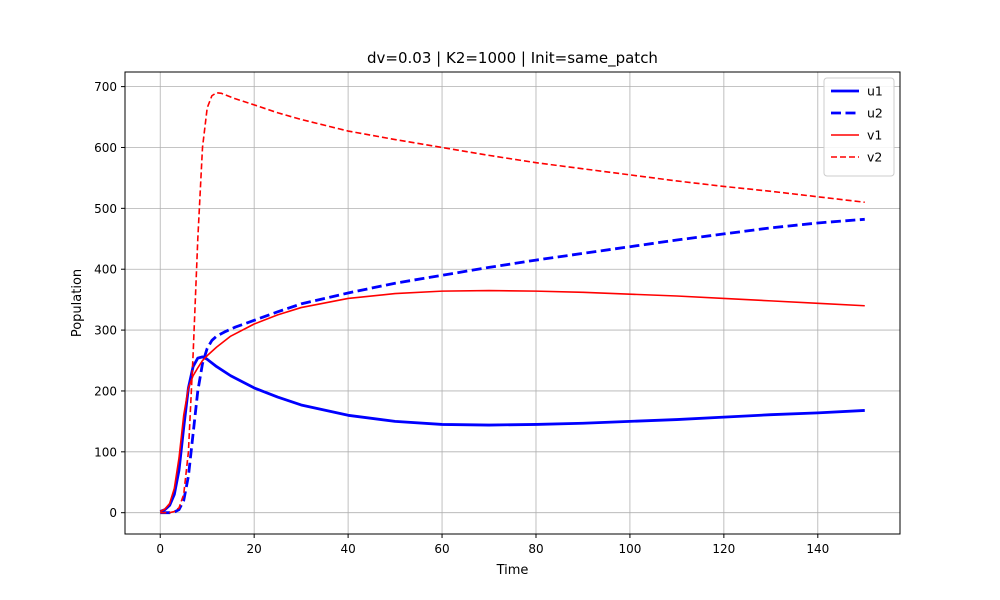 The height and width of the screenshot is (600, 1000). What do you see at coordinates (512, 58) in the screenshot?
I see `chart-title: dv=0.03 | K2=1000 | Init=same_patch` at bounding box center [512, 58].